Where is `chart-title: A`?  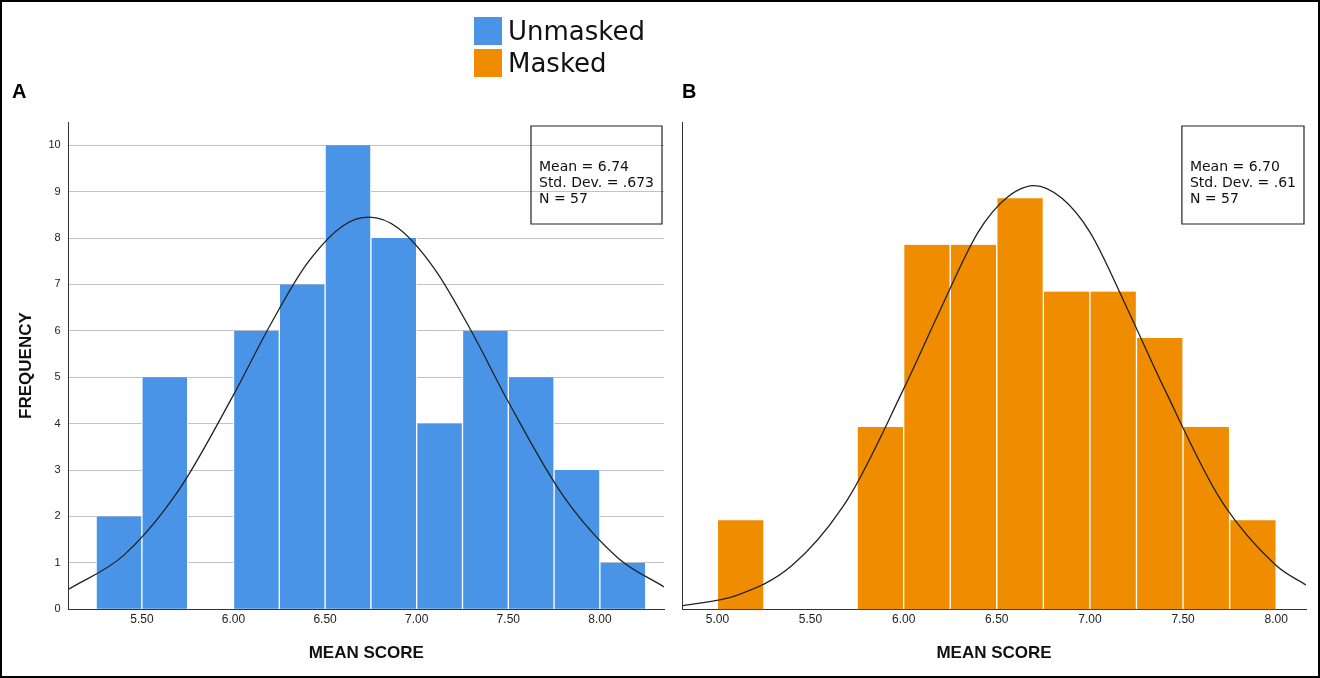 chart-title: A is located at coordinates (19, 90).